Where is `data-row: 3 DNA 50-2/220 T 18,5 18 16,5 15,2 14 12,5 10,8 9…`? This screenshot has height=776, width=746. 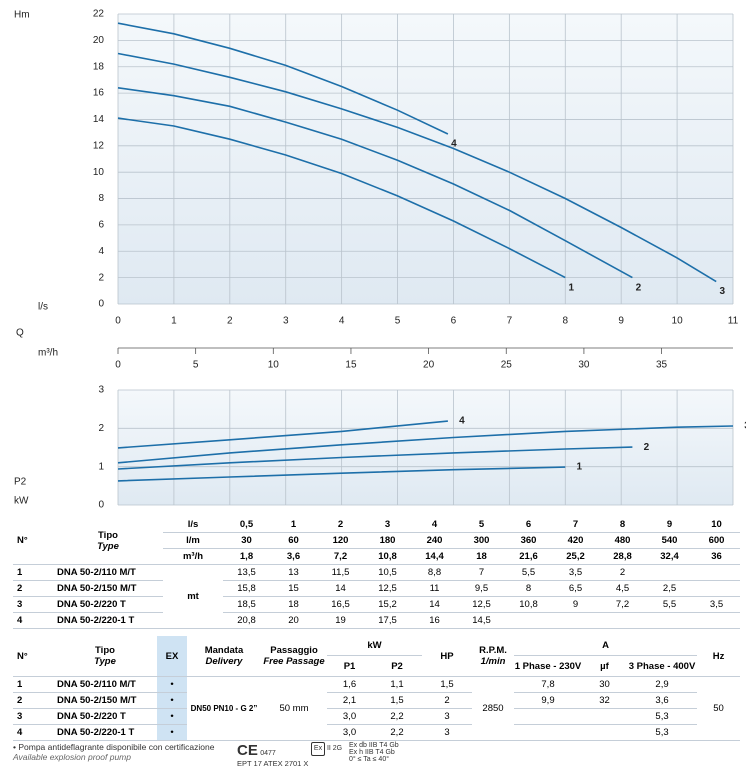 data-row: 3 DNA 50-2/220 T 18,5 18 16,5 15,2 14 12,5 10,8 9… is located at coordinates (376, 604).